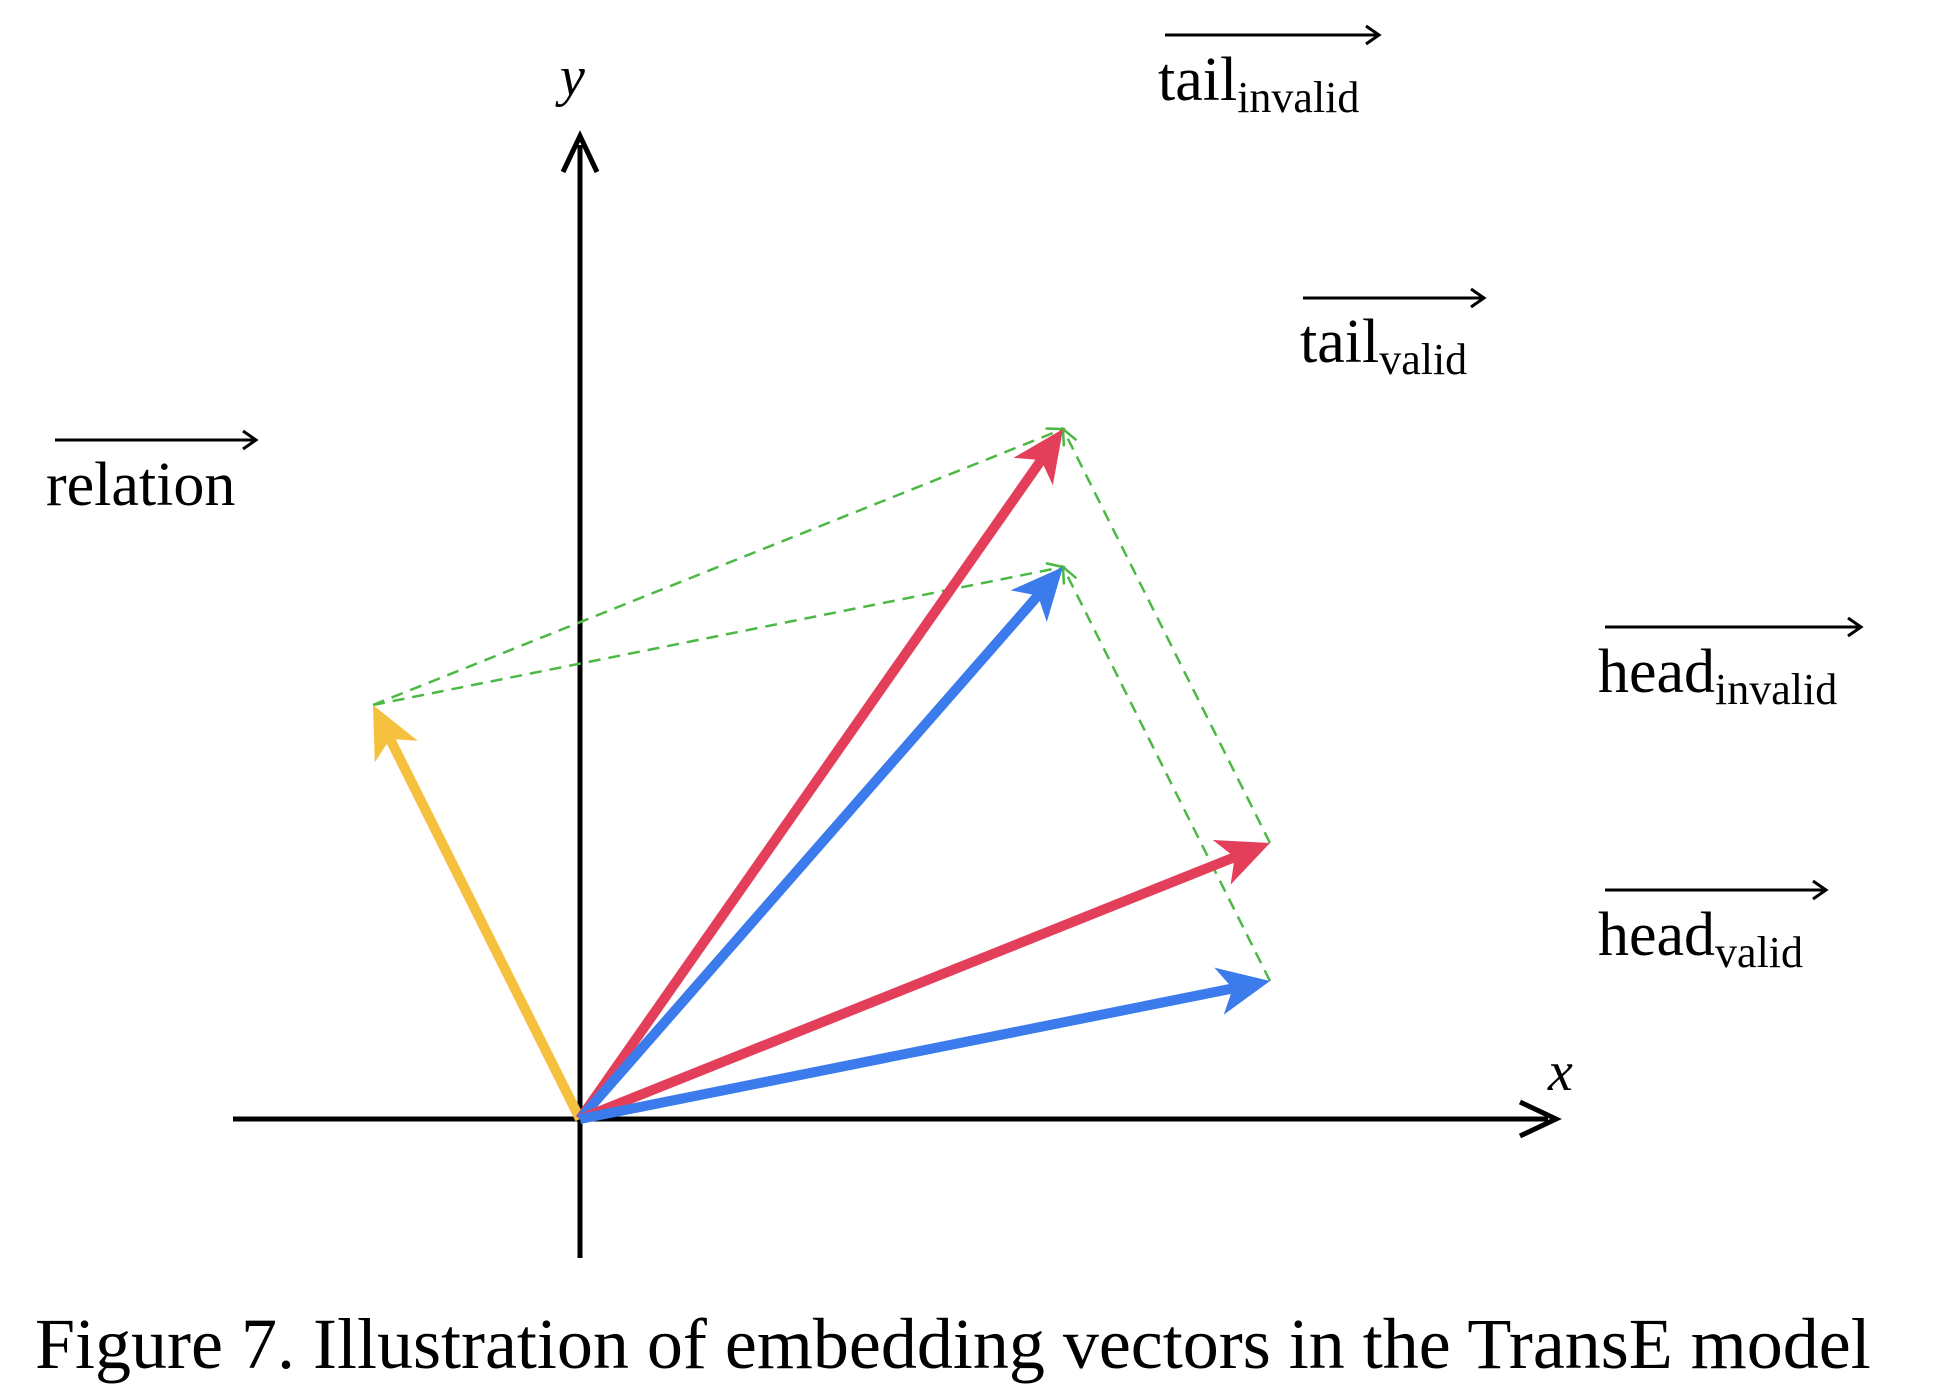  I want to click on vector-shaft-head_invalid, so click(907, 988).